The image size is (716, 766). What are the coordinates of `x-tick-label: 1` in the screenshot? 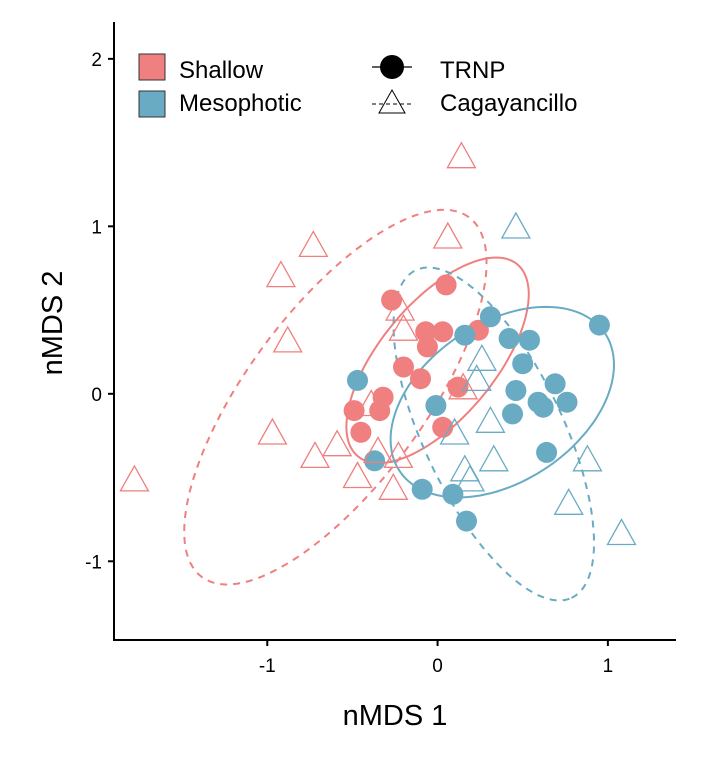 It's located at (608, 666).